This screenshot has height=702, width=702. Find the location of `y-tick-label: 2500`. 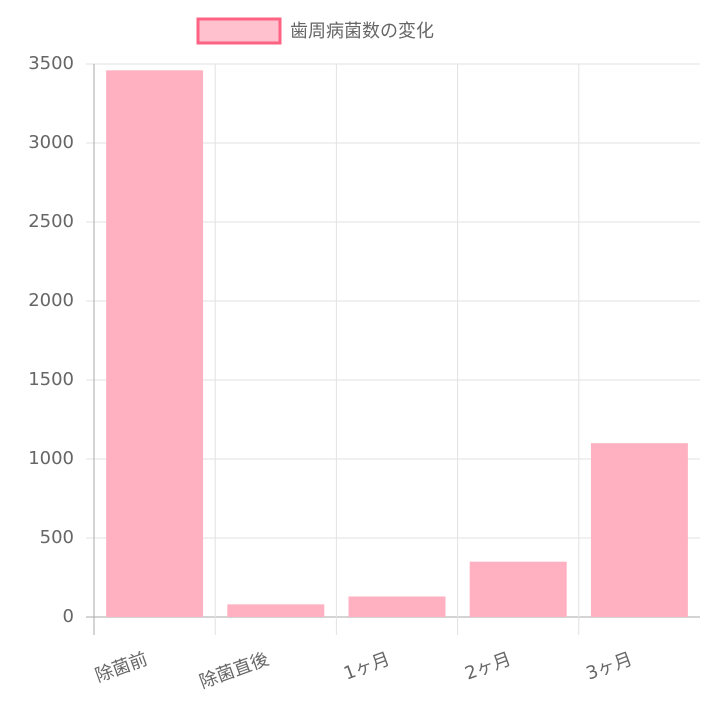

y-tick-label: 2500 is located at coordinates (51, 221).